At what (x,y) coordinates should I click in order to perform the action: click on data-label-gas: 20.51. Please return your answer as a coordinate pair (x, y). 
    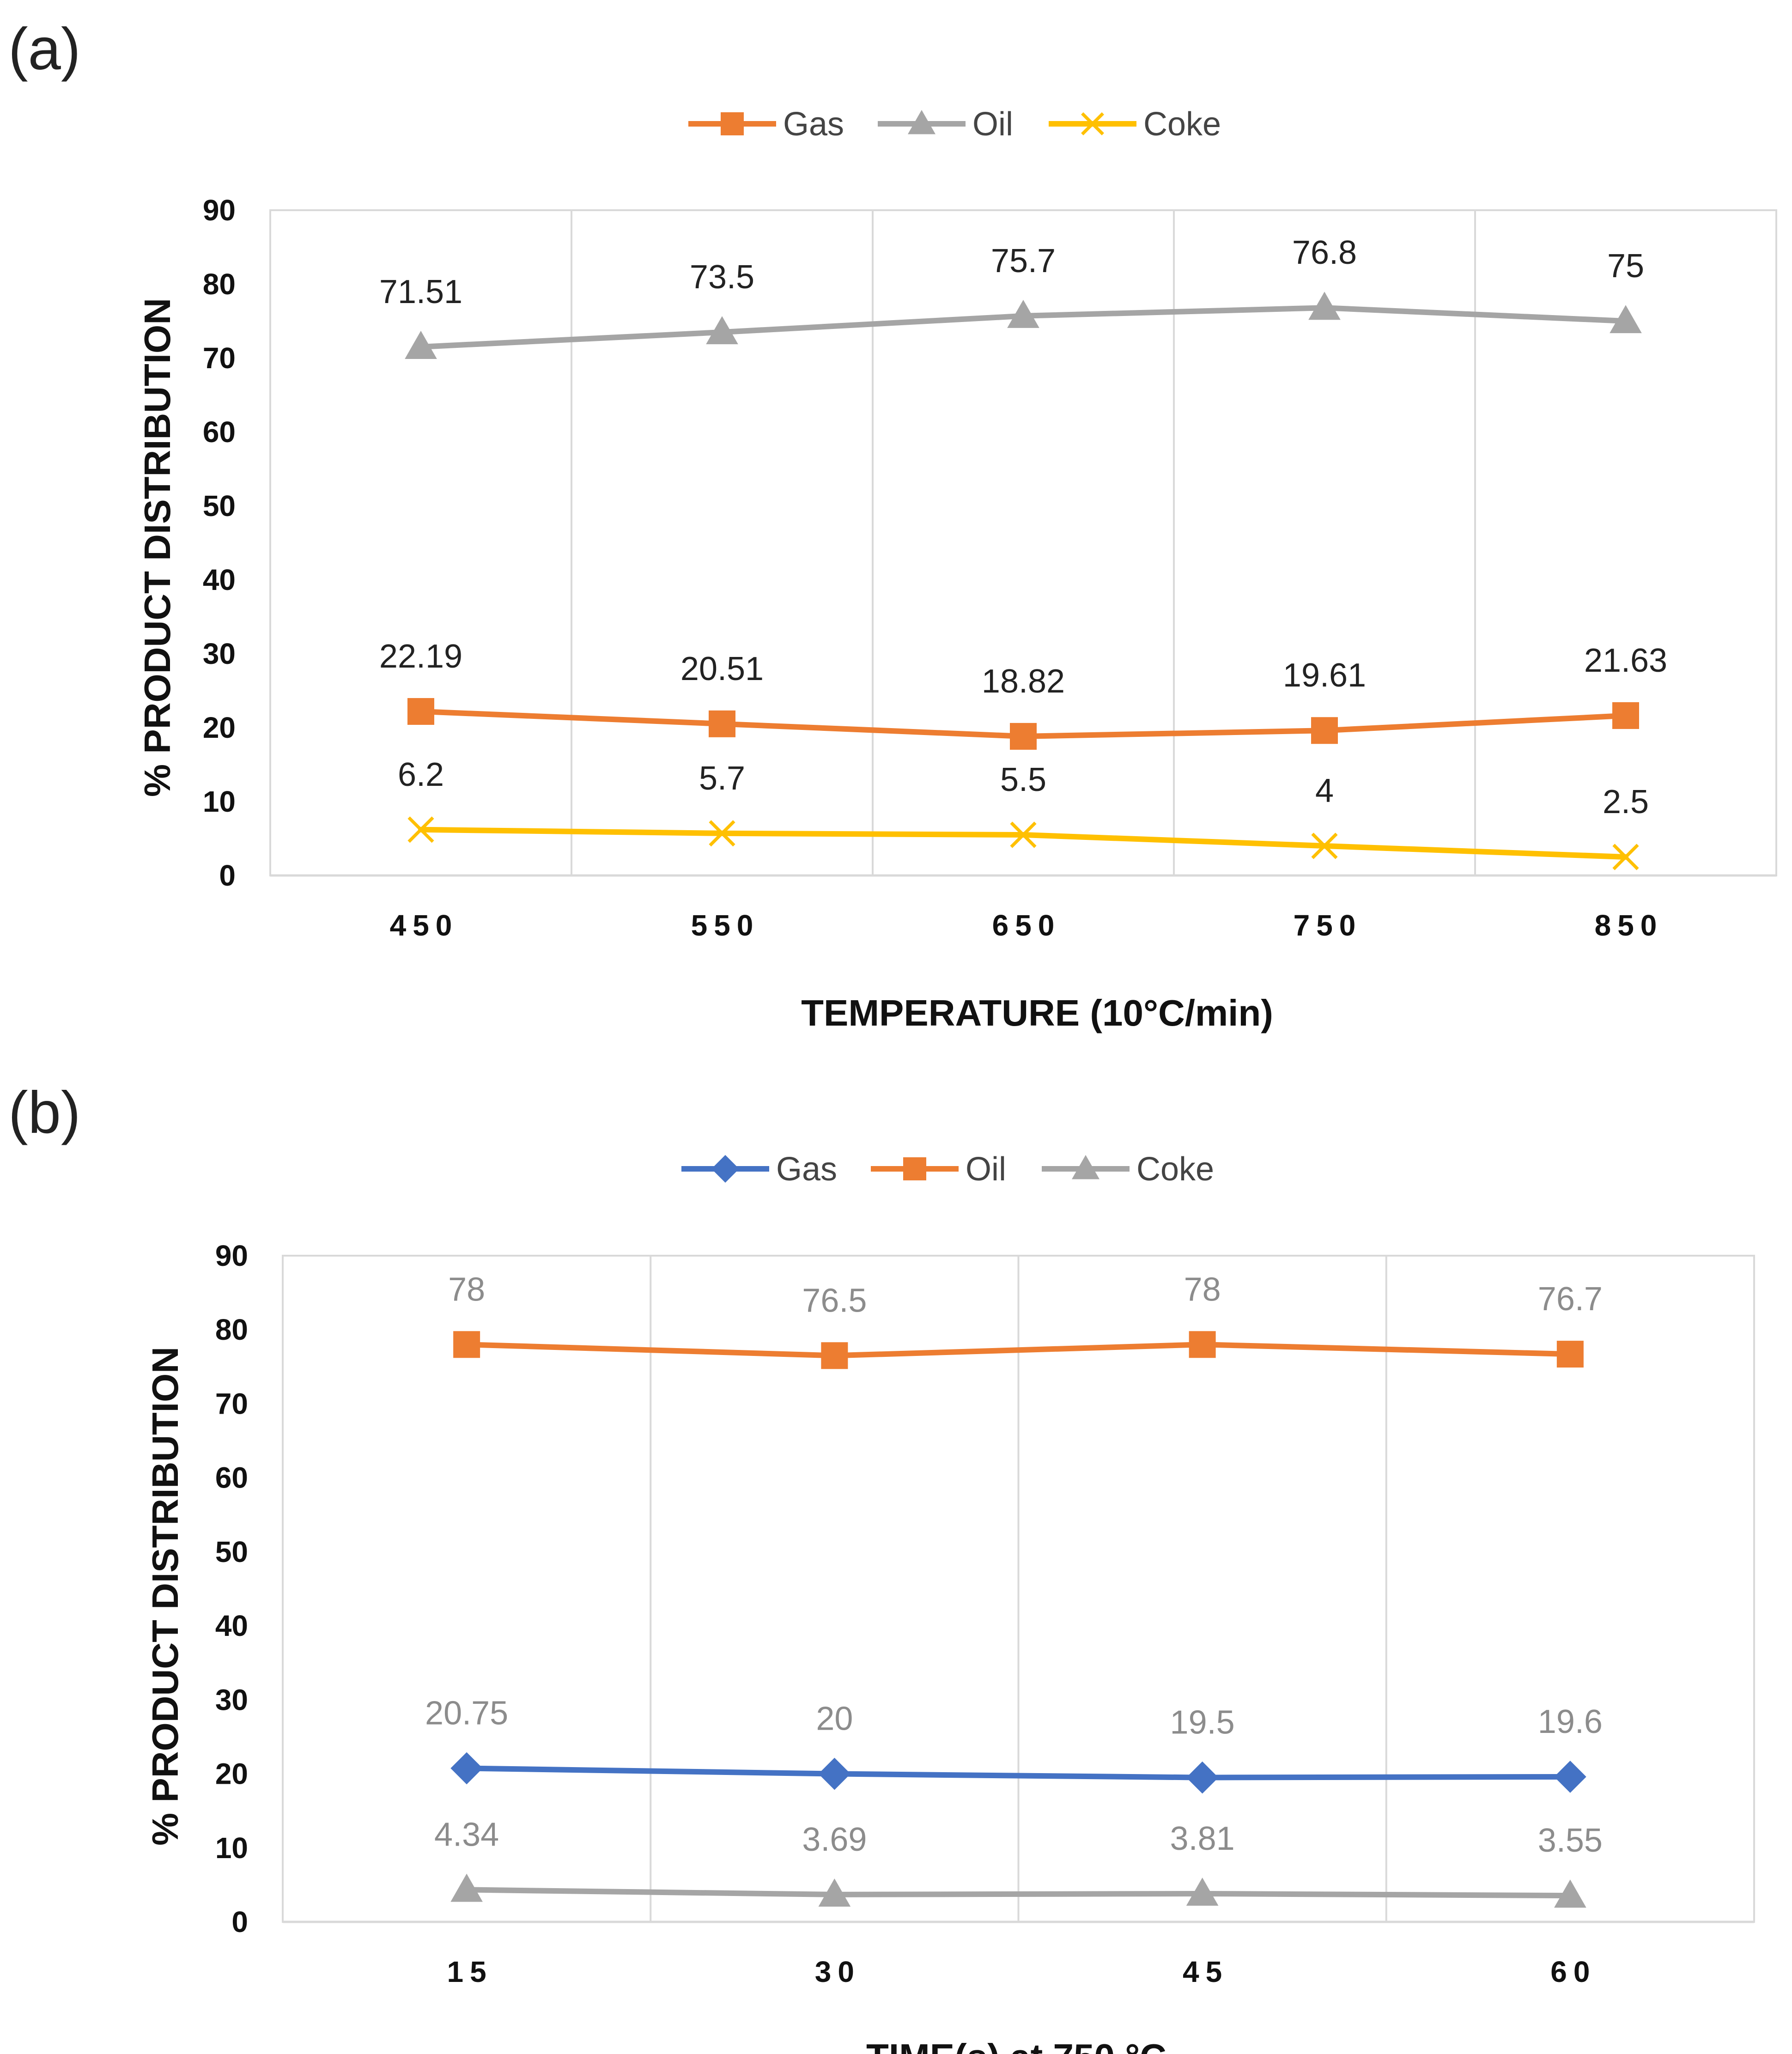
    Looking at the image, I should click on (722, 668).